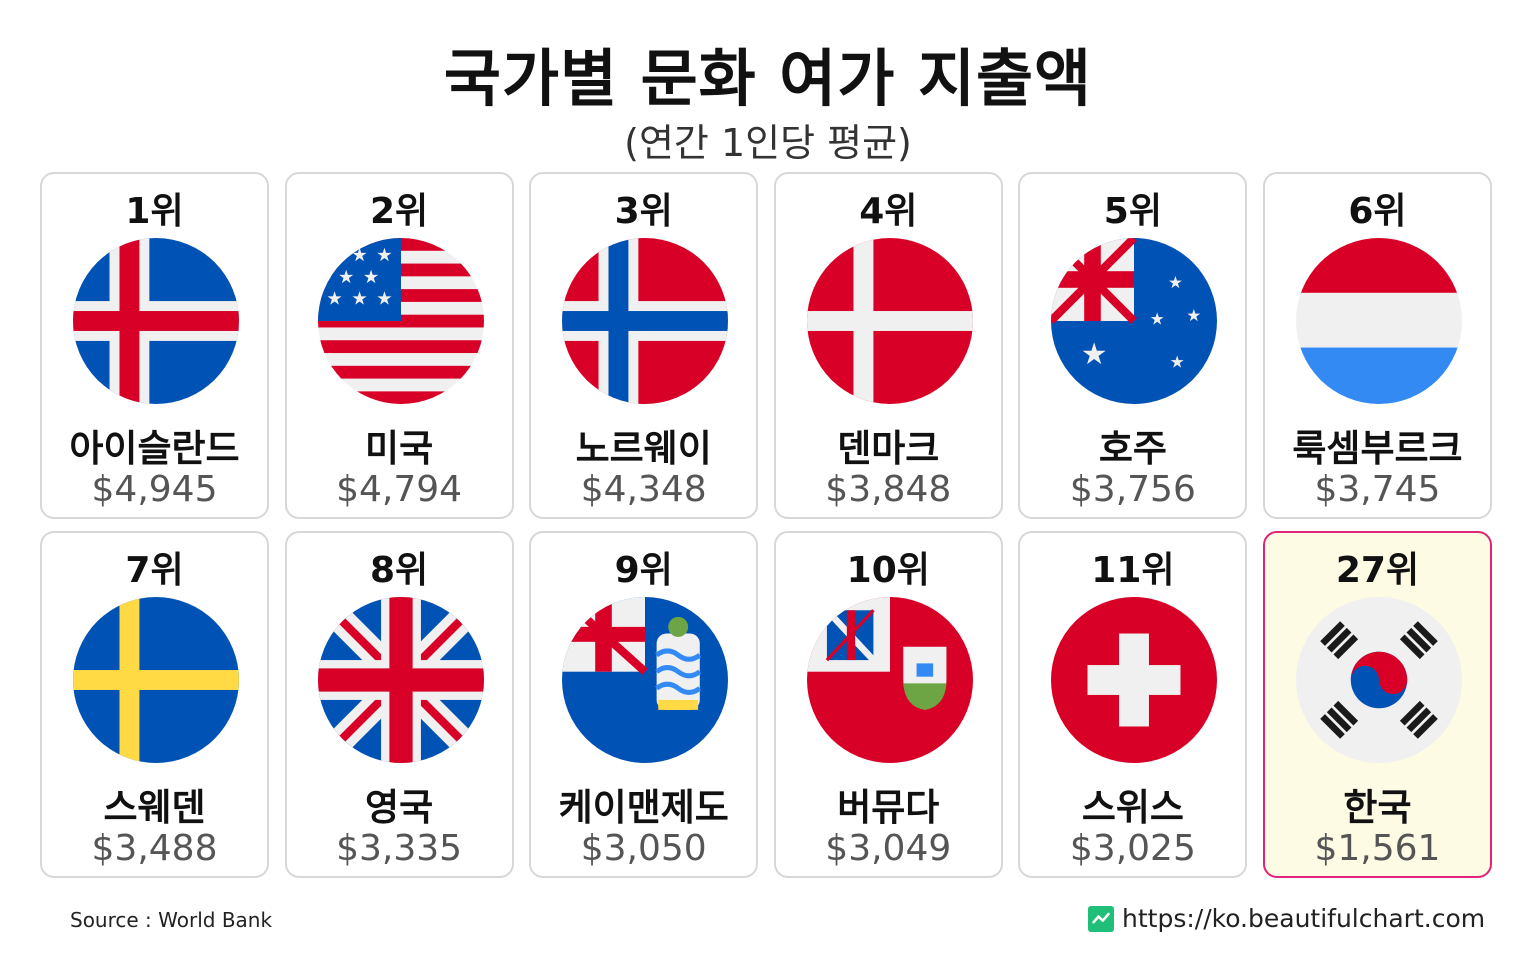 Image resolution: width=1536 pixels, height=960 pixels. I want to click on rank-label: 7위, so click(154, 570).